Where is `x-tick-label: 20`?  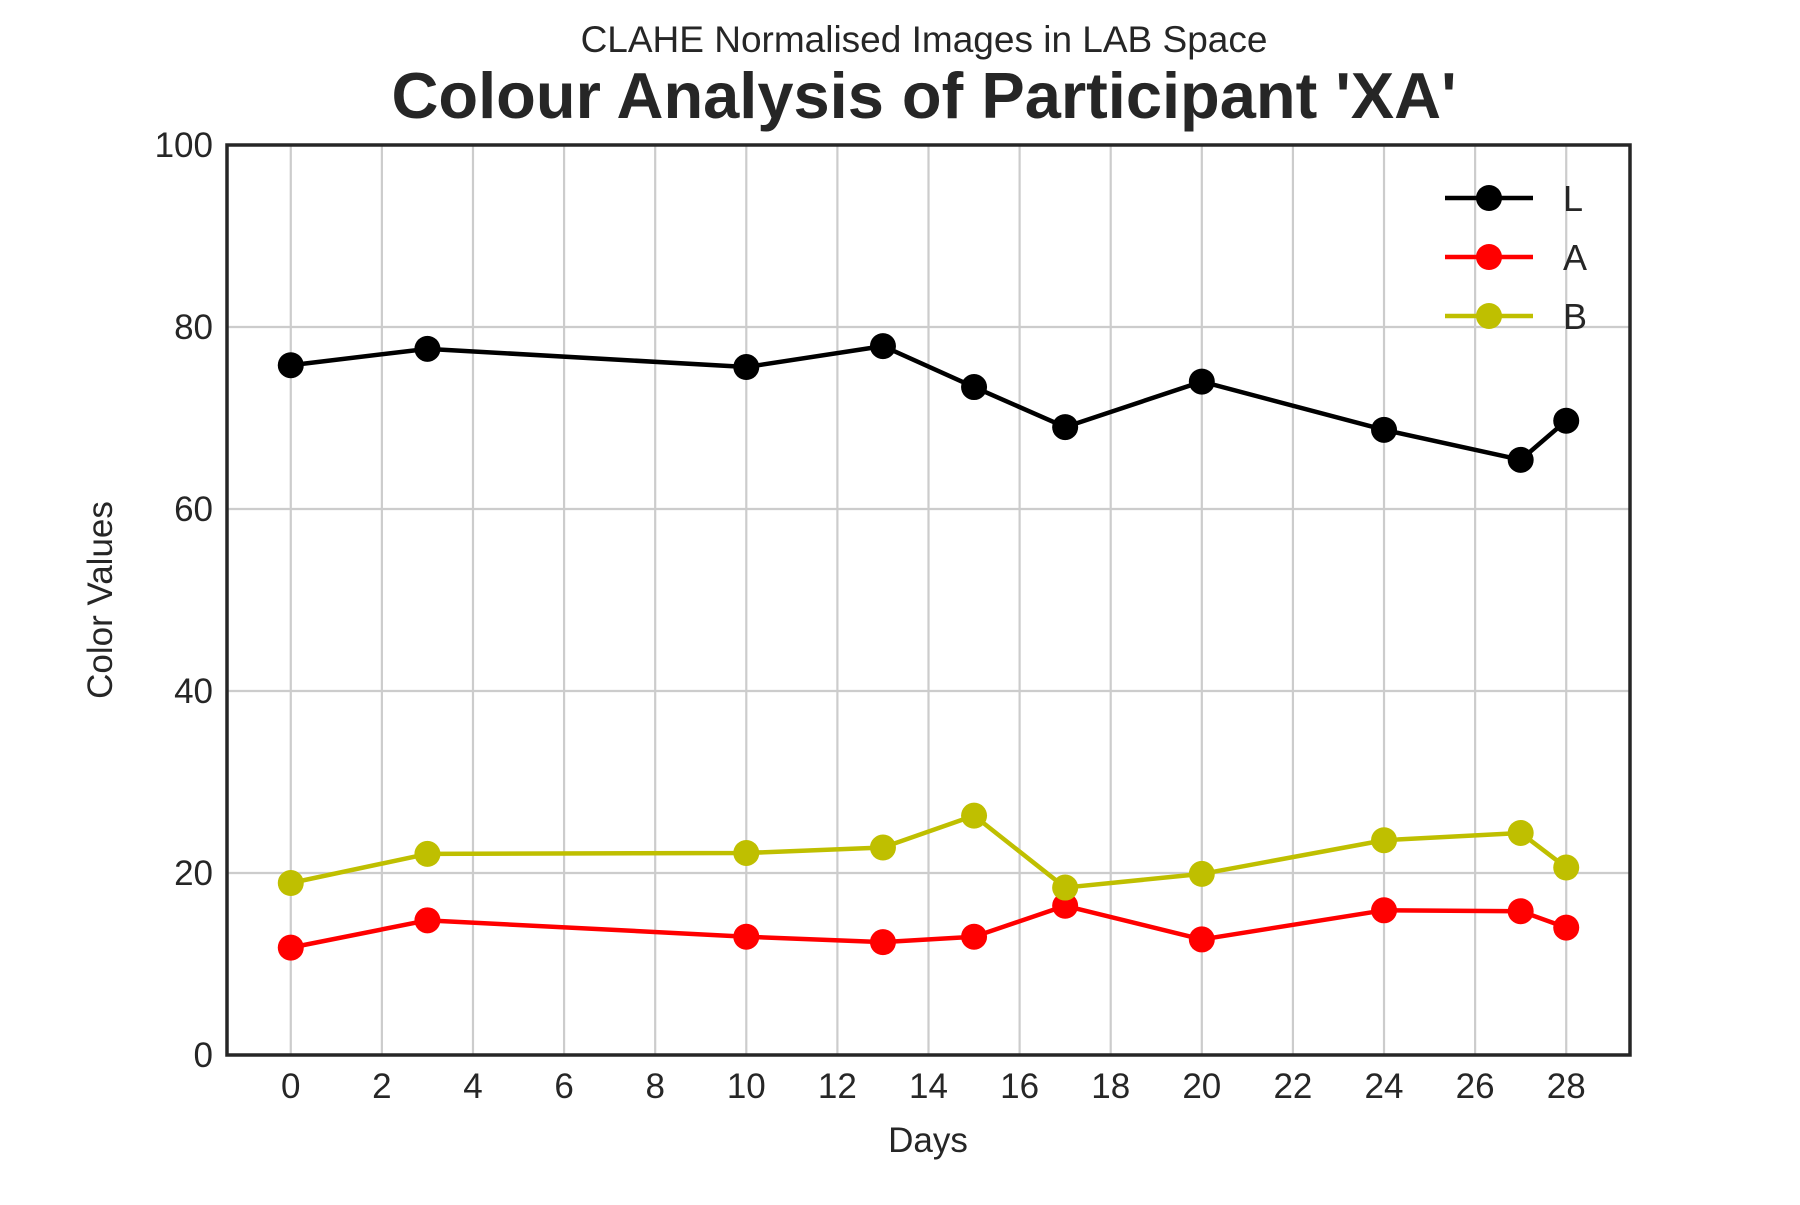
x-tick-label: 20 is located at coordinates (1201, 1086).